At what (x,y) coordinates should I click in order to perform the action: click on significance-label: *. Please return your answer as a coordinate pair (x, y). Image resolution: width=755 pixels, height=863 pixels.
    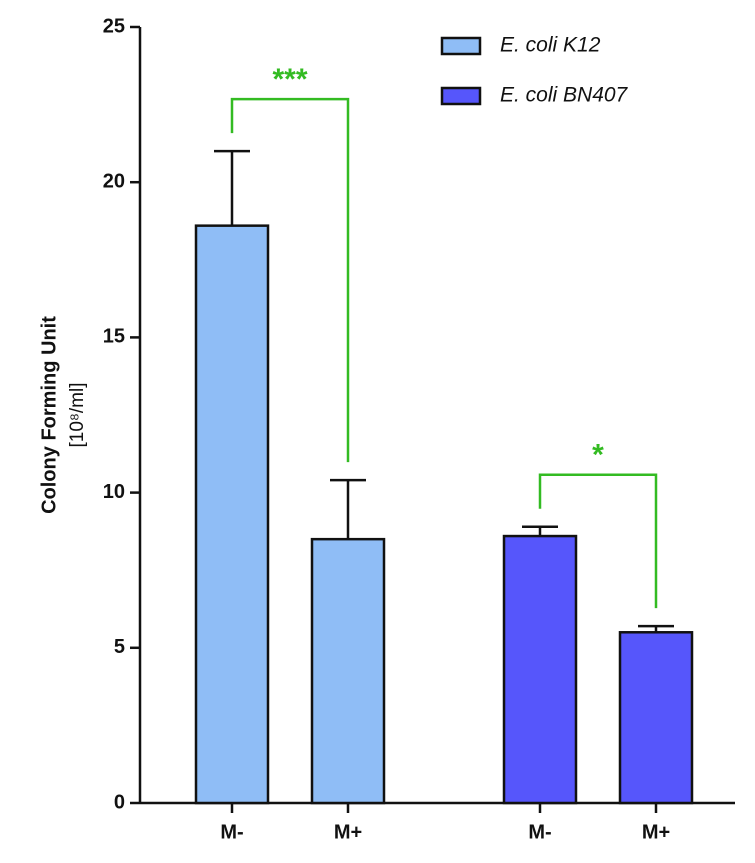
    Looking at the image, I should click on (598, 455).